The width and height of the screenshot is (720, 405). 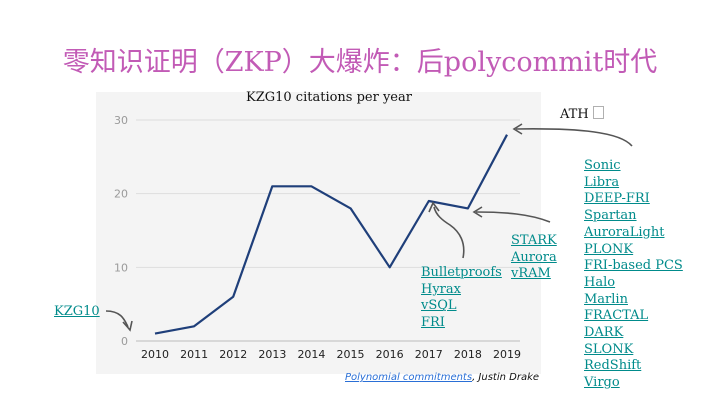 What do you see at coordinates (409, 377) in the screenshot?
I see `credit-link: Polynomial commitments` at bounding box center [409, 377].